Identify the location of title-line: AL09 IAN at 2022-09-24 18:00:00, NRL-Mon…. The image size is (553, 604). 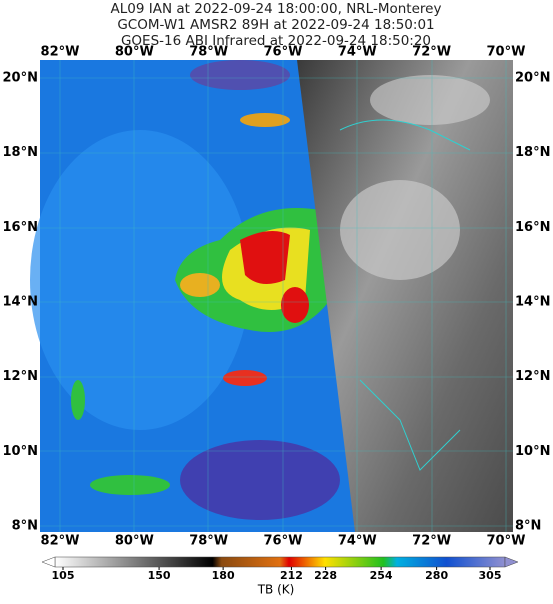
(276, 9).